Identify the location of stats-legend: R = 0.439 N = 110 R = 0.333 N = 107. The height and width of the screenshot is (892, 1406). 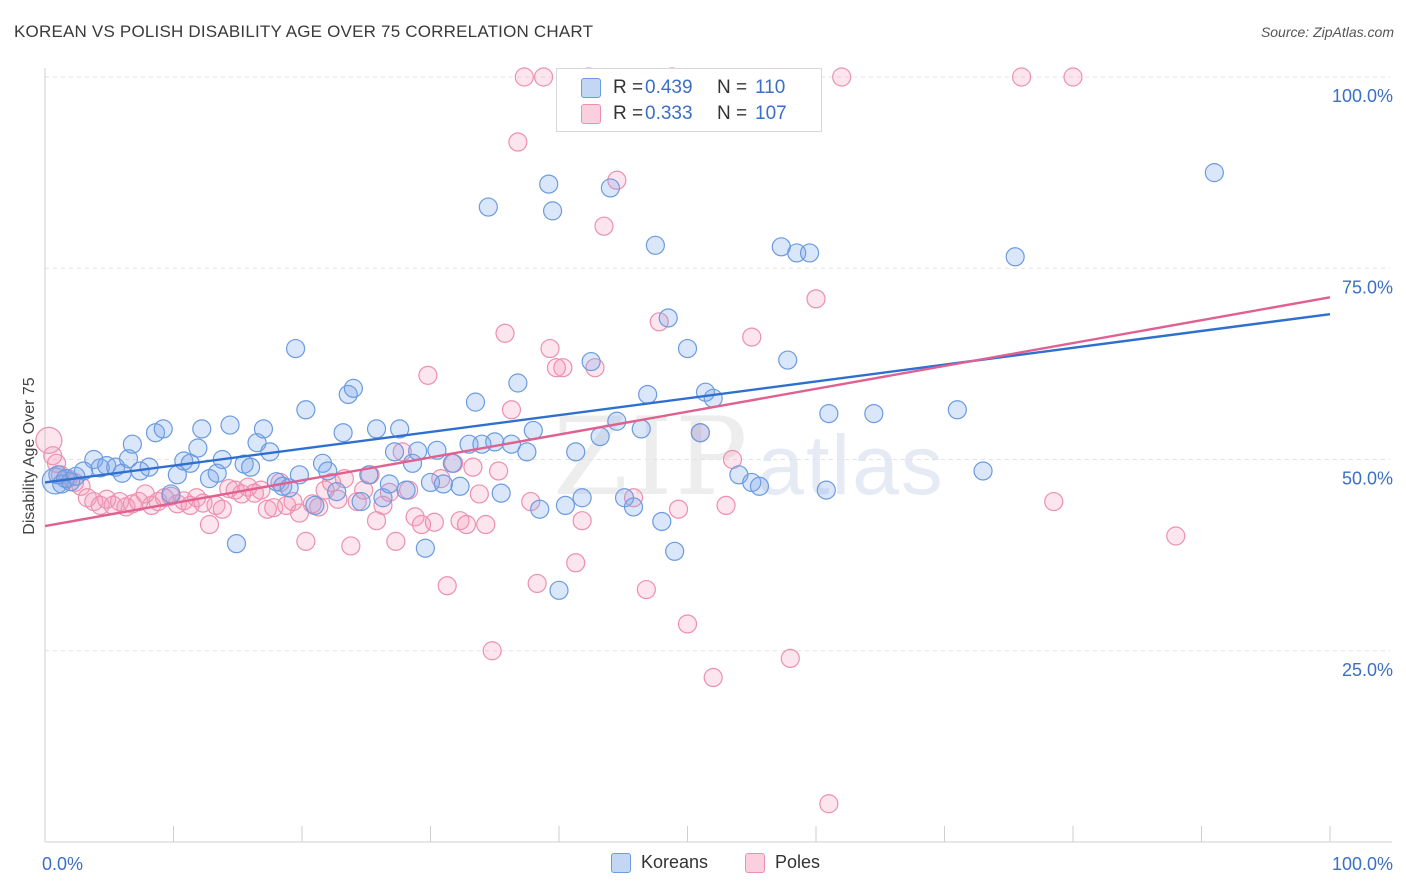
(689, 100).